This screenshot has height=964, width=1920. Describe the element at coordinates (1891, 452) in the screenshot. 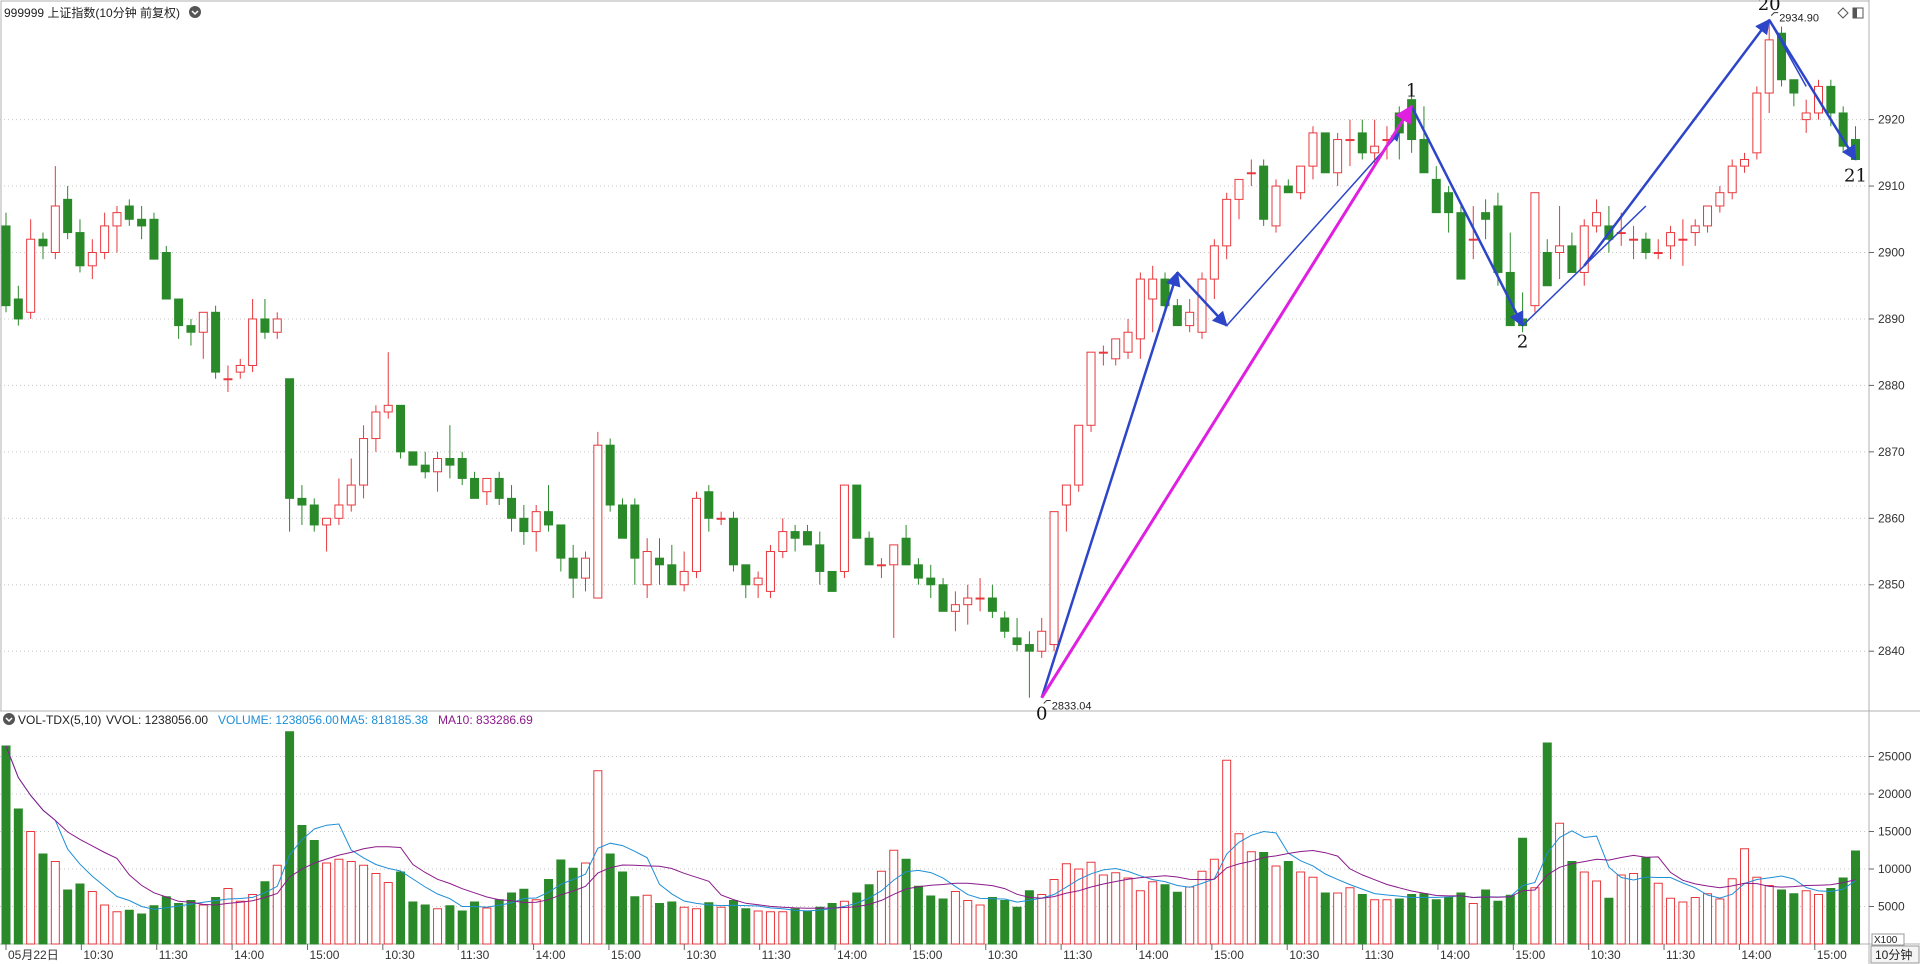

I see `price-tick-label: 2870` at that location.